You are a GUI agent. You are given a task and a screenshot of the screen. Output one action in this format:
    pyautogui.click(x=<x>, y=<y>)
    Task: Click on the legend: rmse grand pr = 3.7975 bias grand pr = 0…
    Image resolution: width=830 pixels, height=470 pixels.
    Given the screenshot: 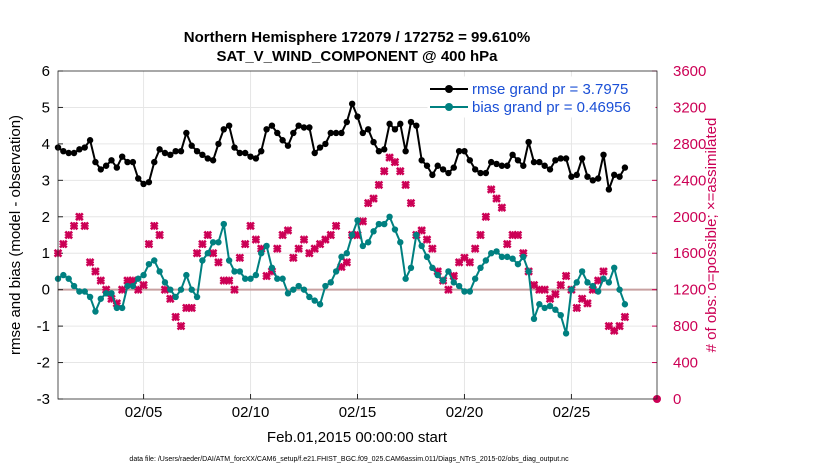 What is the action you would take?
    pyautogui.click(x=541, y=97)
    